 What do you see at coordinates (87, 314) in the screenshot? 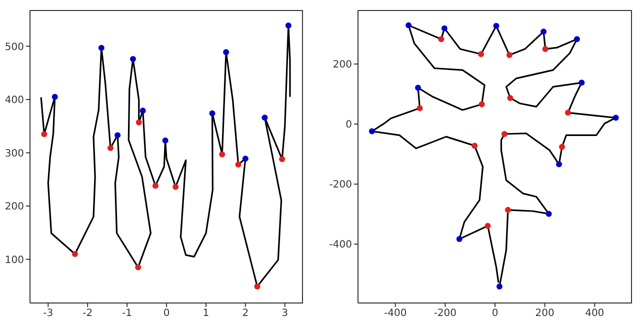
I see `x-tick-label: -2` at bounding box center [87, 314].